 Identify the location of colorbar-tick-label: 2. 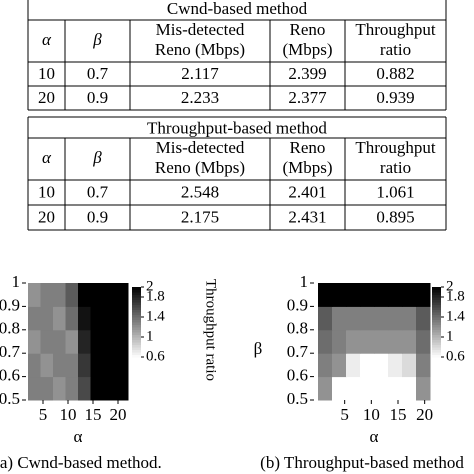
(450, 286).